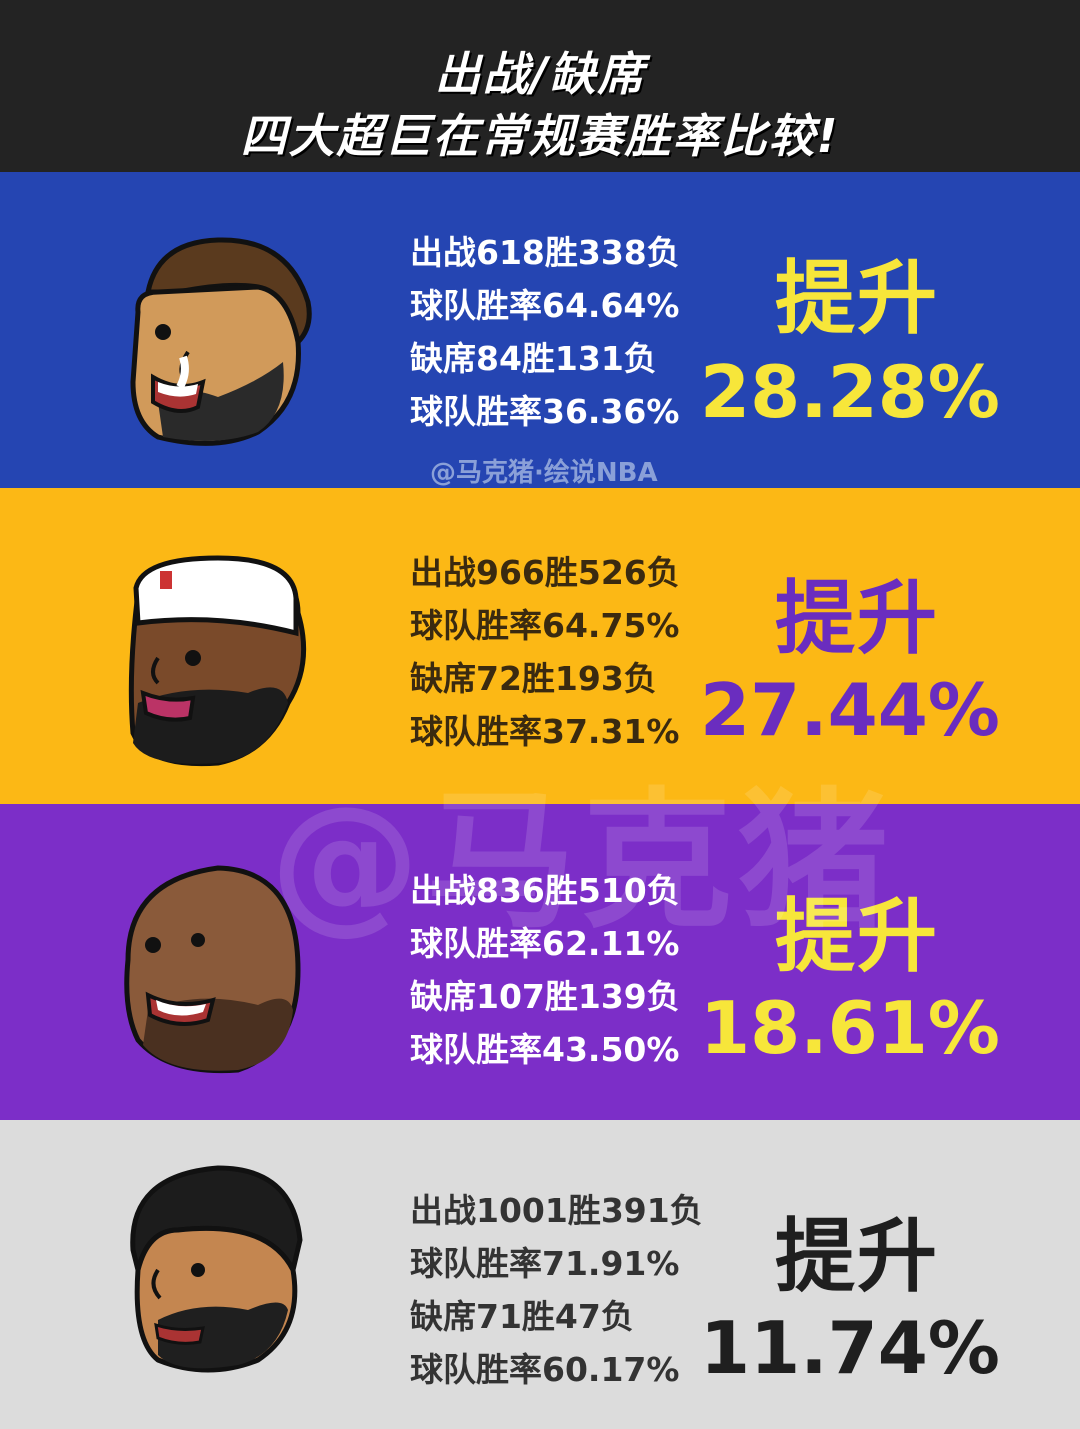 The image size is (1080, 1429). What do you see at coordinates (545, 1049) in the screenshot?
I see `stat-absent-rate: 球队胜率43.50%` at bounding box center [545, 1049].